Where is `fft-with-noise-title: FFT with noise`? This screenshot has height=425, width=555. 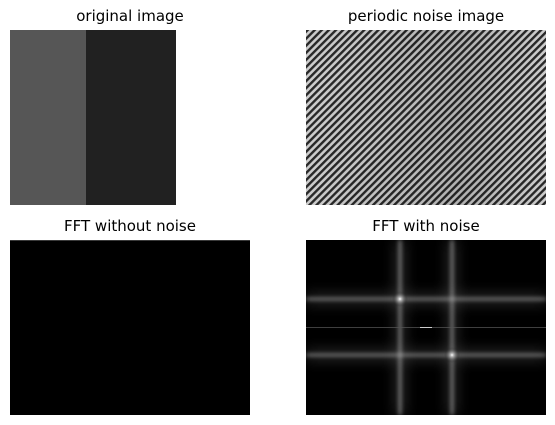
fft-with-noise-title: FFT with noise is located at coordinates (426, 226).